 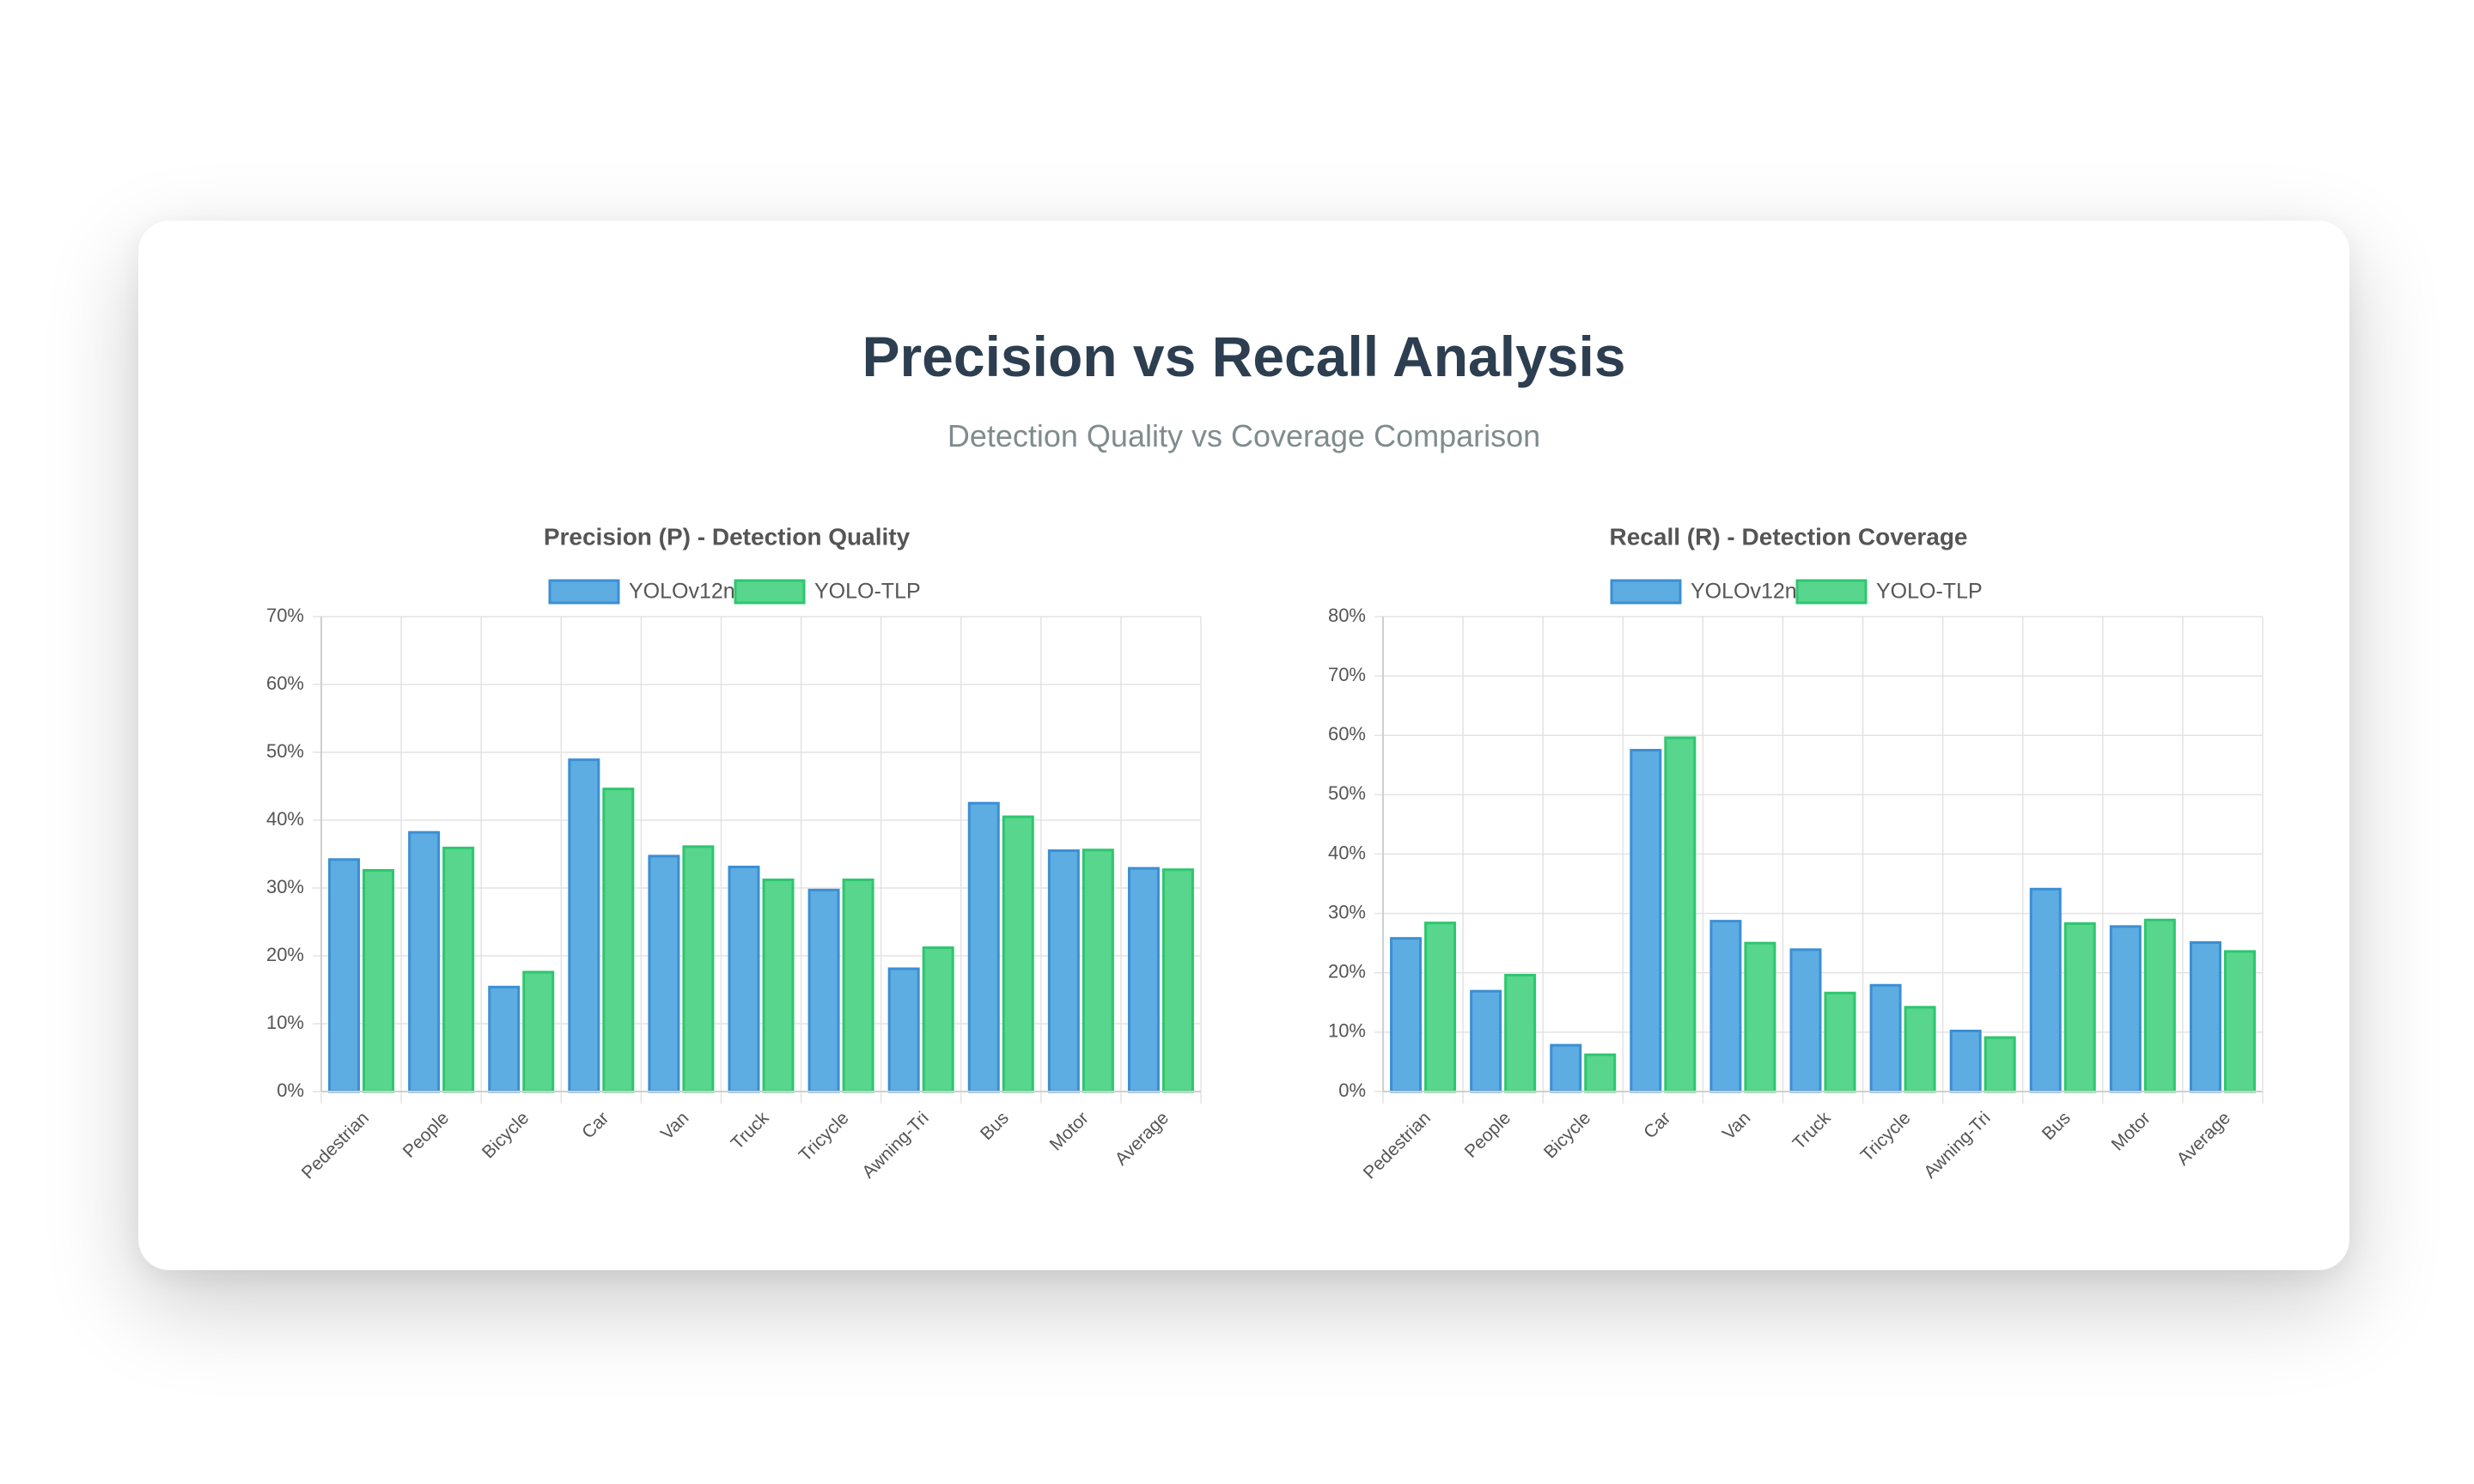 I want to click on precision-bar-yolov12n-bicycle, so click(x=504, y=1039).